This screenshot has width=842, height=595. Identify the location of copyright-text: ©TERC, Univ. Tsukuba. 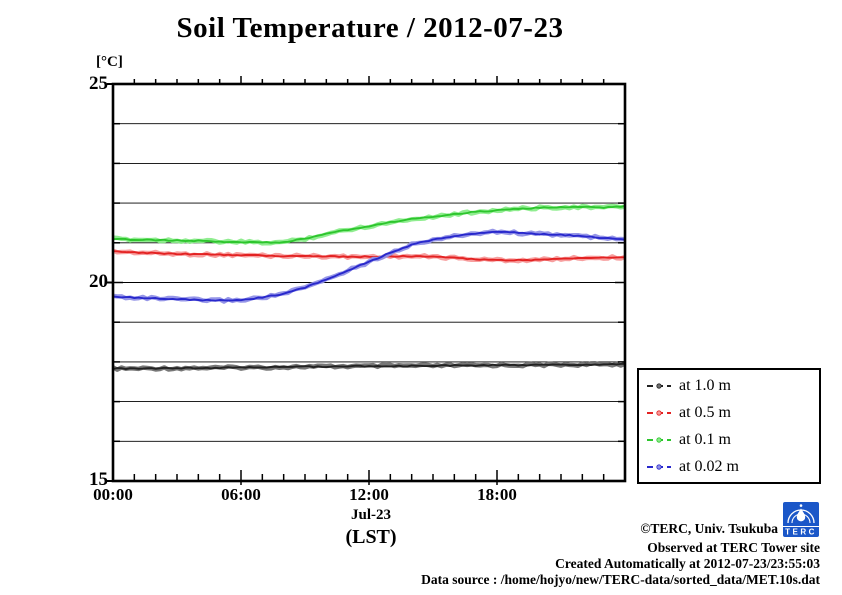
(709, 528).